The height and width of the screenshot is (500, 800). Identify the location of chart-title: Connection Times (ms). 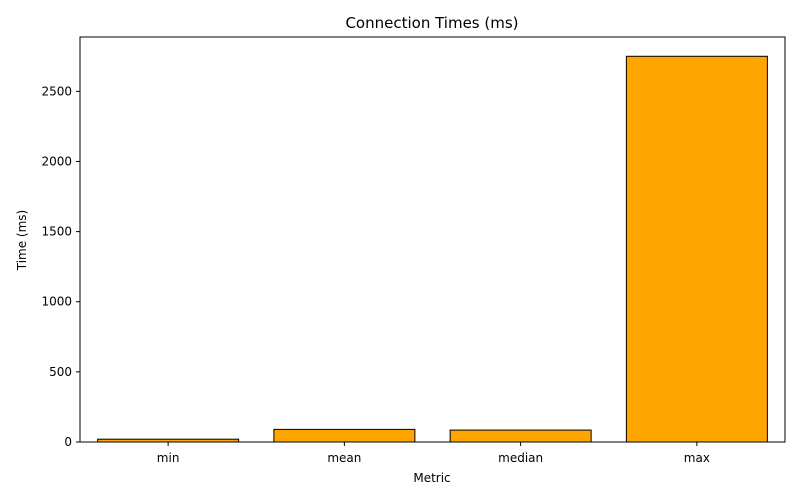
(431, 23).